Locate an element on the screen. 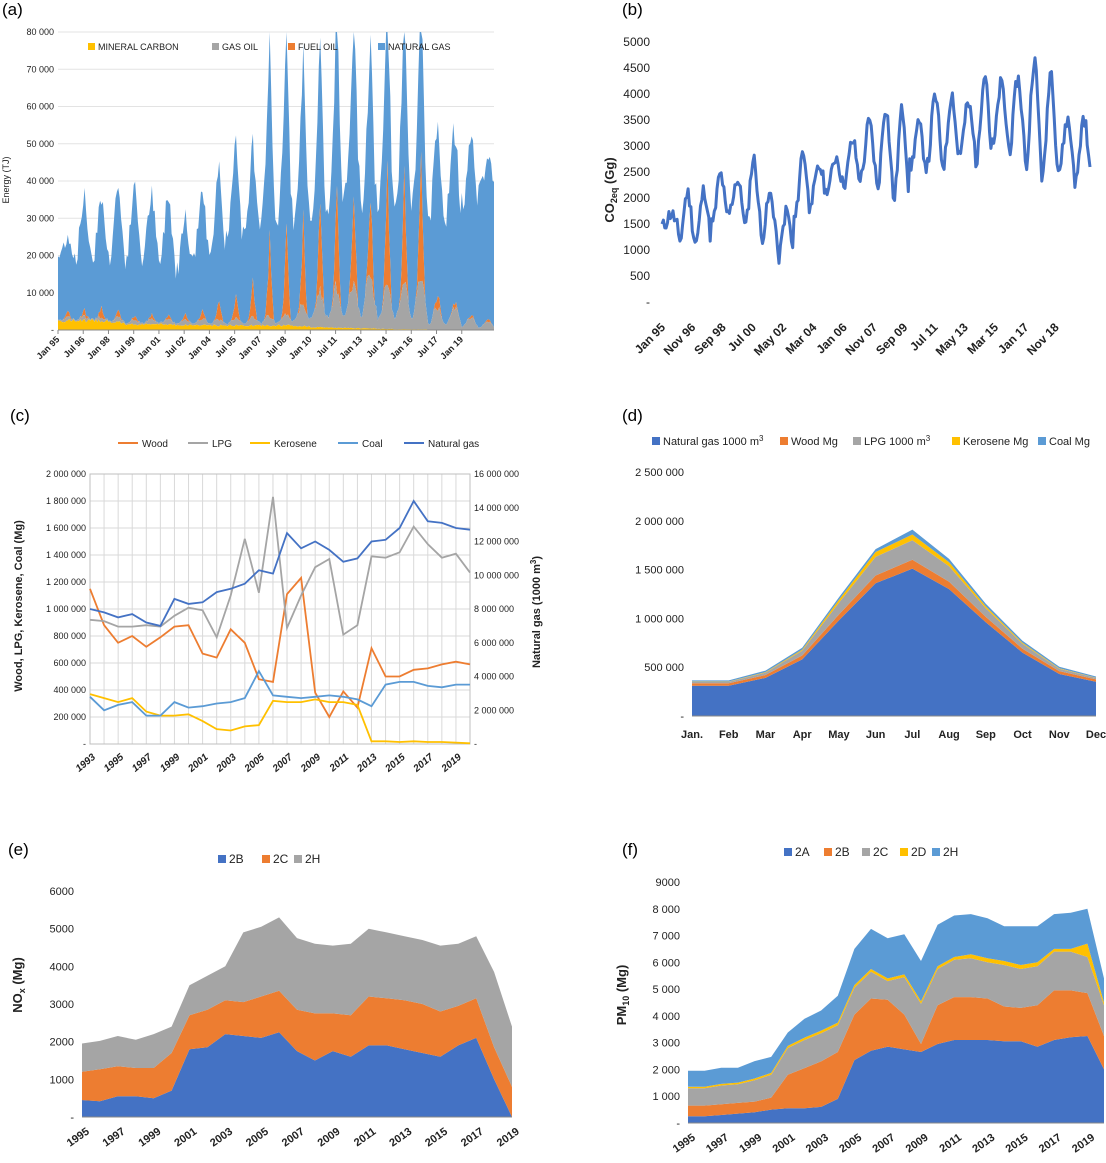  y-tick-label: 7 000 is located at coordinates (666, 937).